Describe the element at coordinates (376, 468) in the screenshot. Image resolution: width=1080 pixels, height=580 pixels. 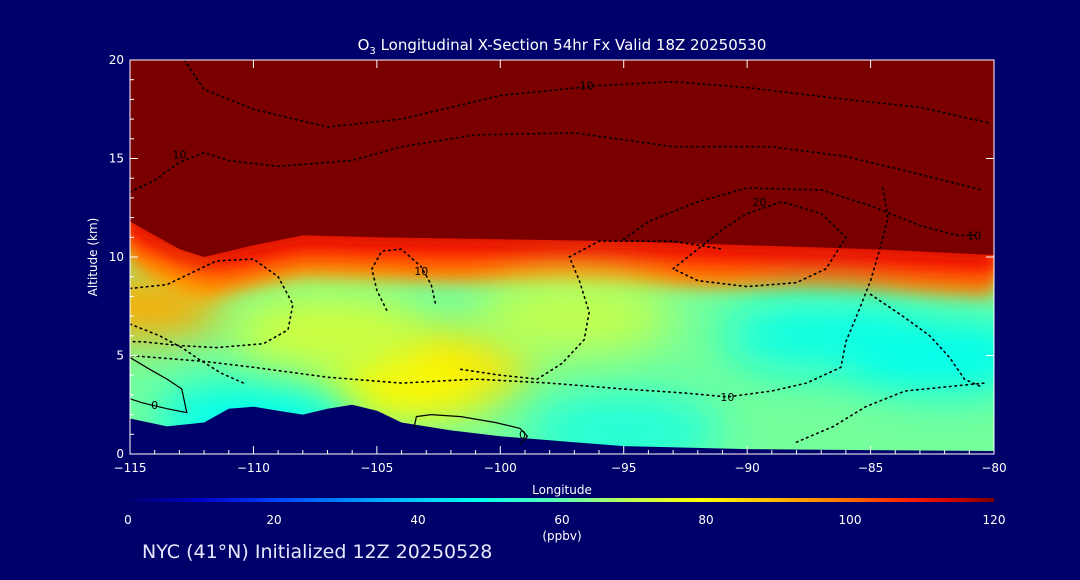
I see `x-tick-label: −105` at that location.